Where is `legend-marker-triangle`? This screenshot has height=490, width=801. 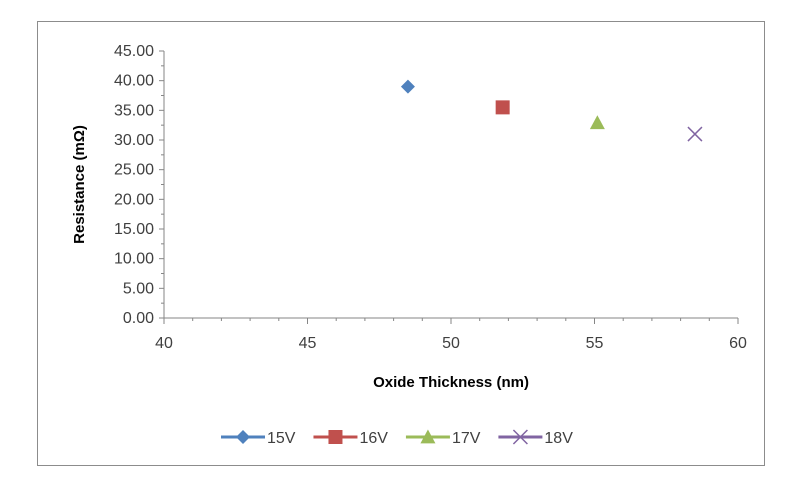 legend-marker-triangle is located at coordinates (428, 436).